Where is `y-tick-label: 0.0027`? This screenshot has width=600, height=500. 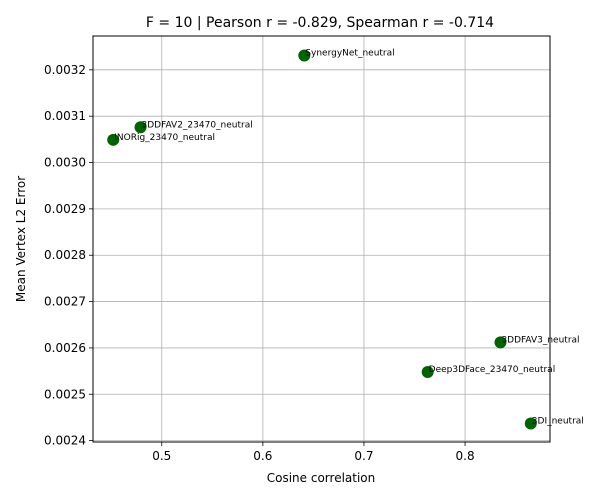 y-tick-label: 0.0027 is located at coordinates (65, 302).